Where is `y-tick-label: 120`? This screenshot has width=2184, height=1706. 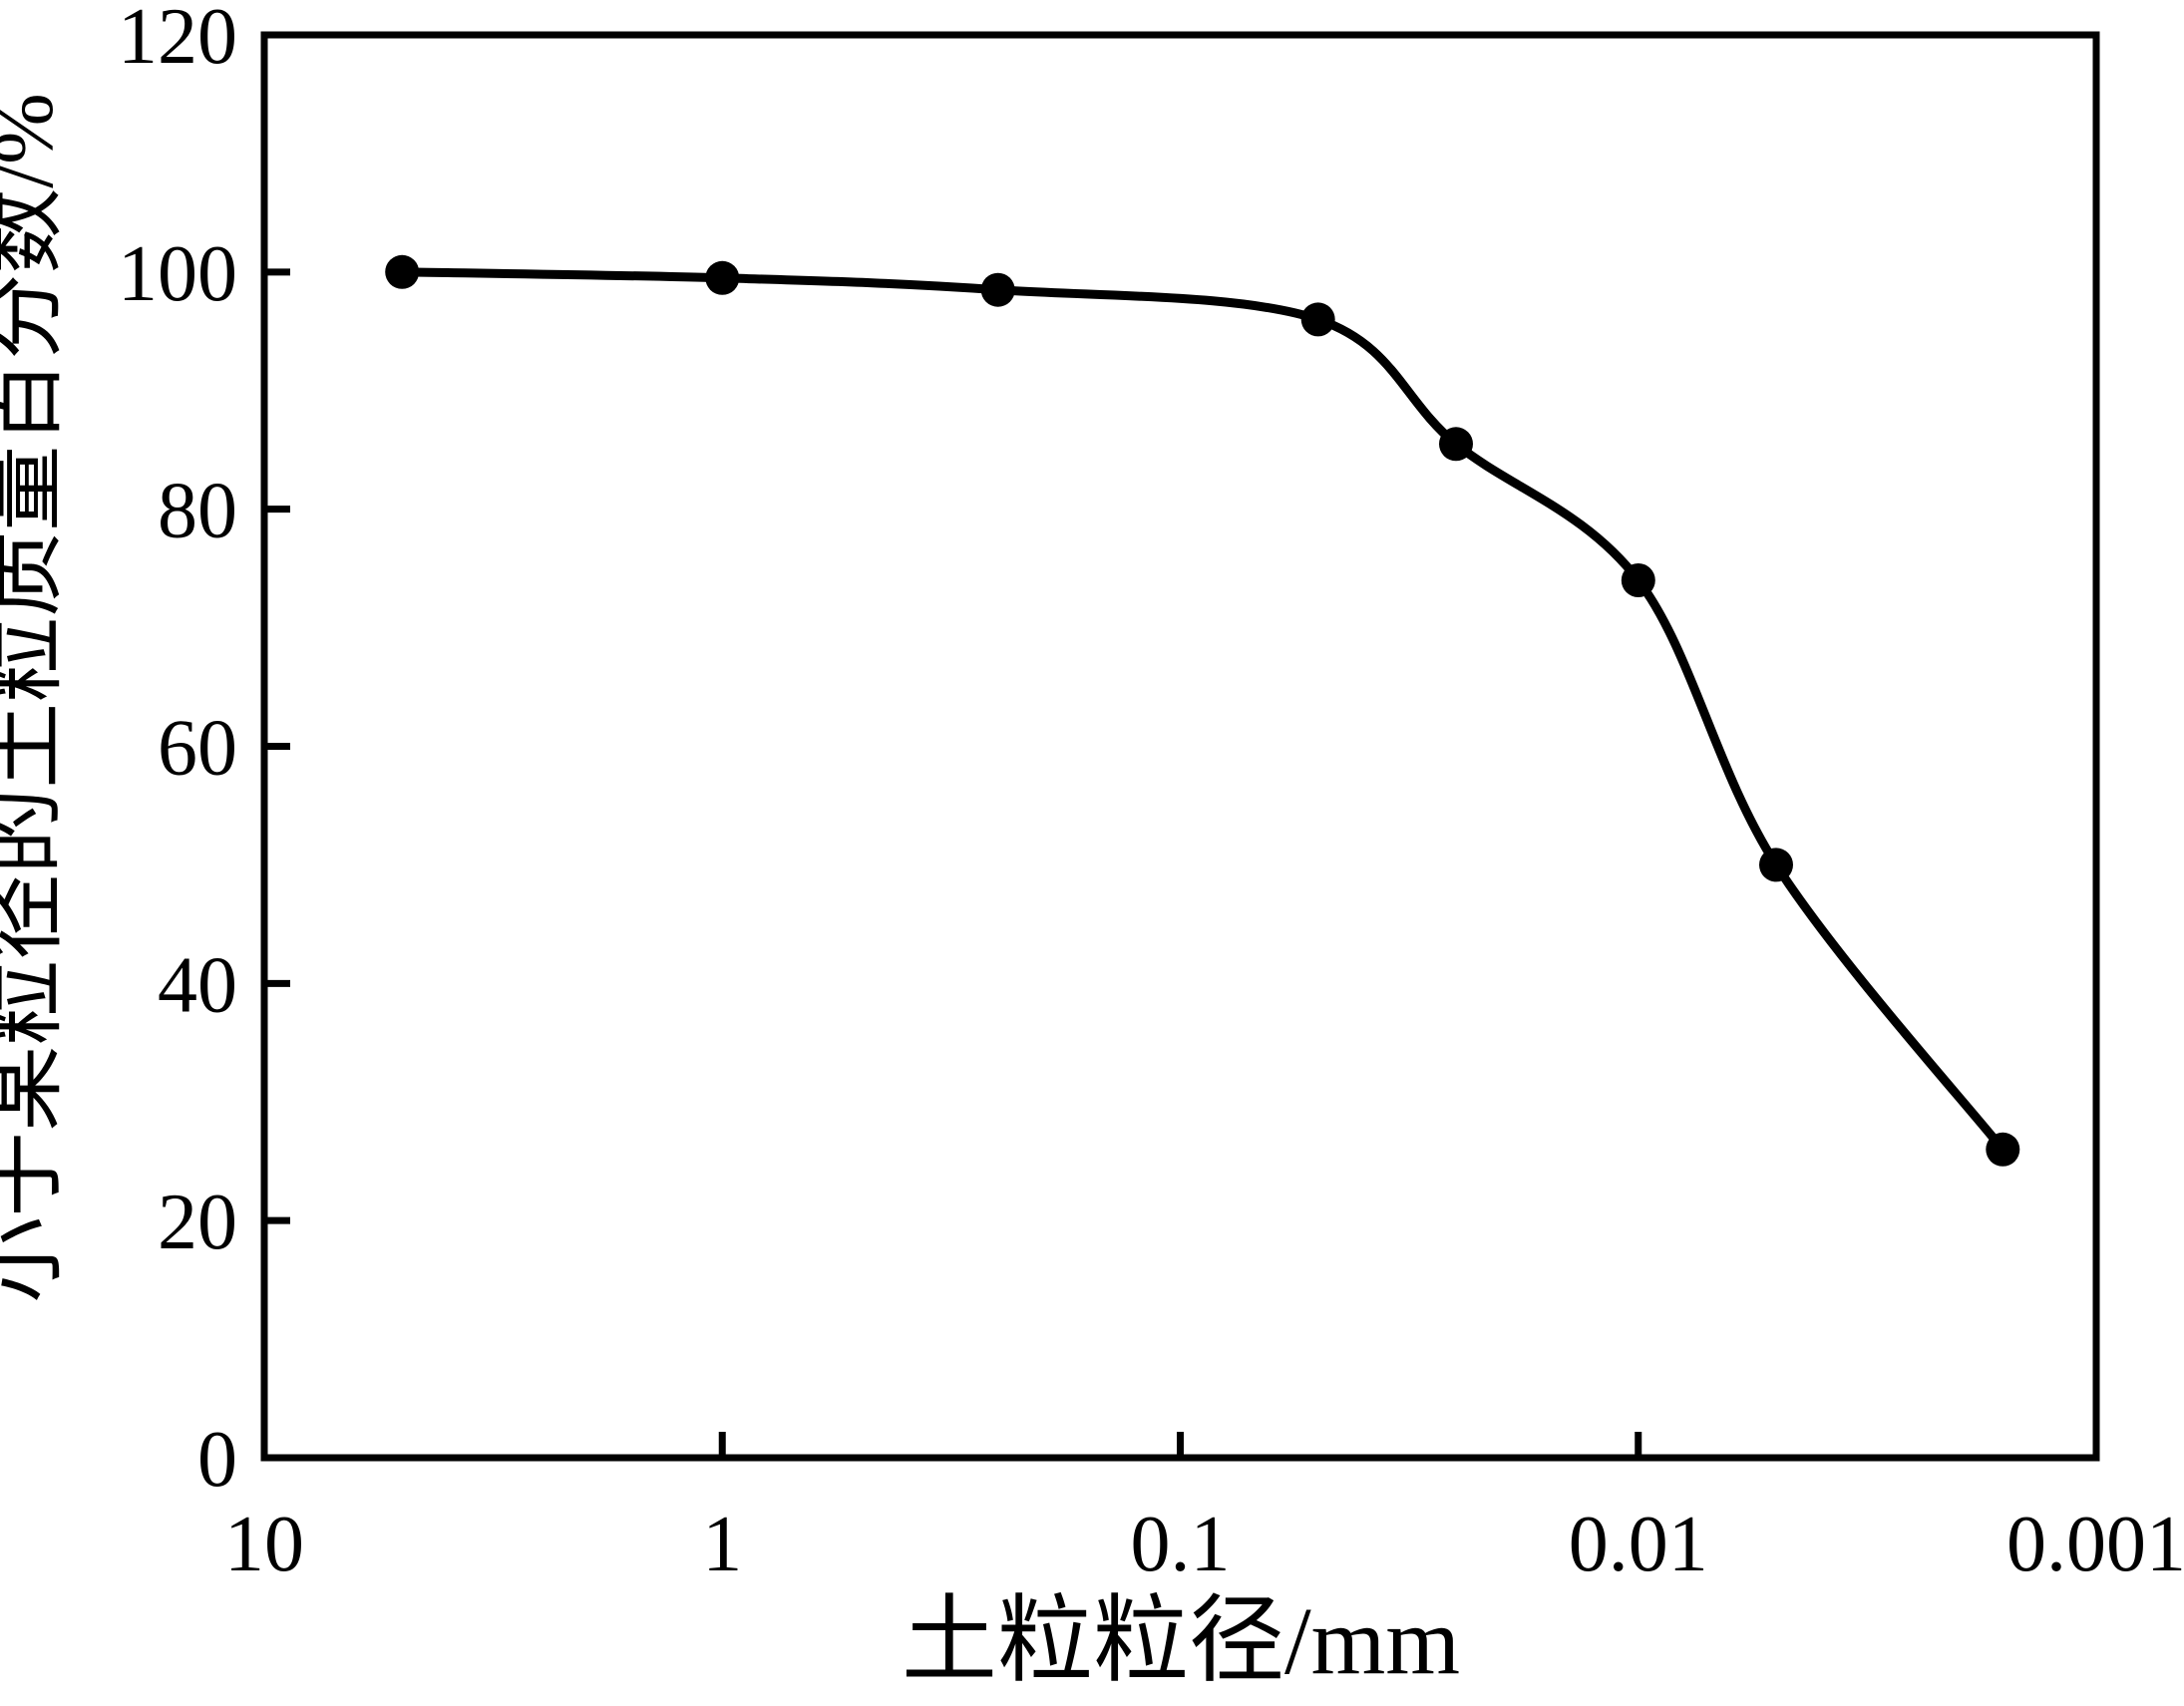 y-tick-label: 120 is located at coordinates (177, 40).